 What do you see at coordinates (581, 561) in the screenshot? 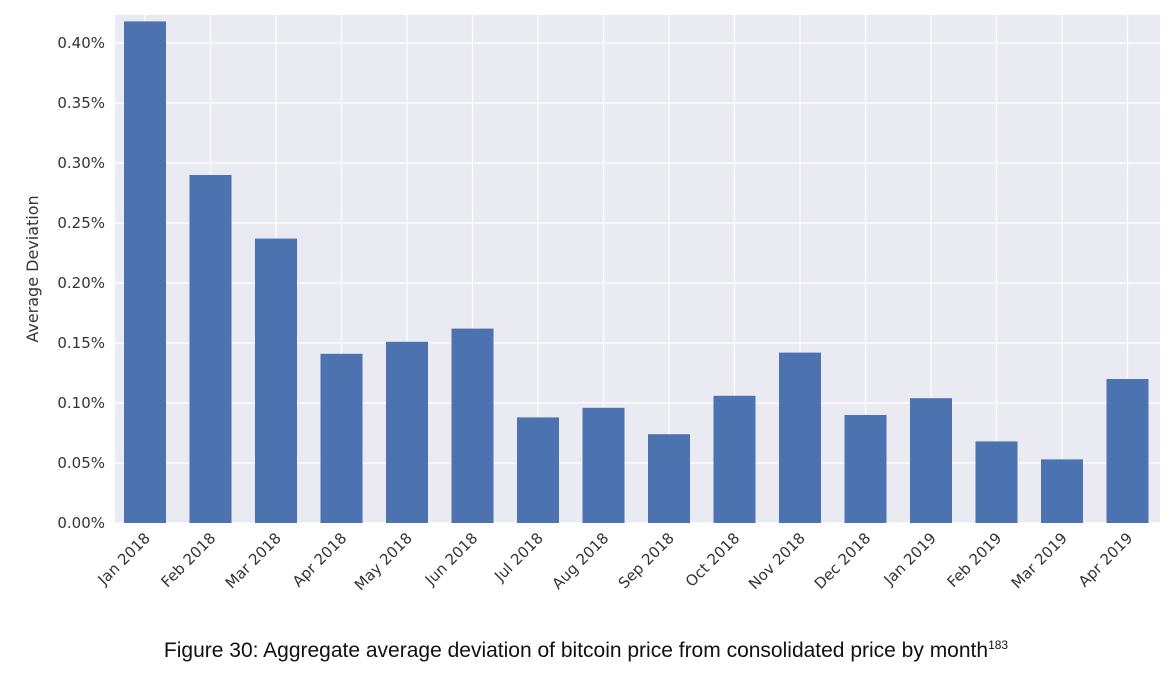
I see `x-tick-label: Aug 2018` at bounding box center [581, 561].